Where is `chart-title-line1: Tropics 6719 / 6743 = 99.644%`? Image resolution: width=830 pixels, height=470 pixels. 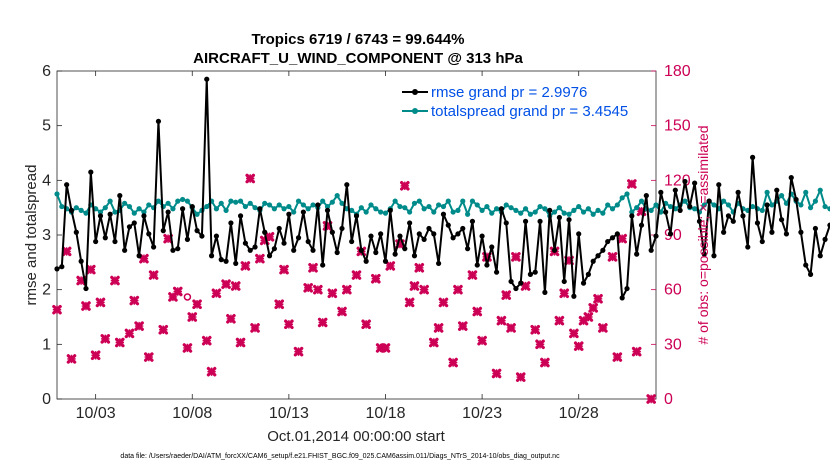 chart-title-line1: Tropics 6719 / 6743 = 99.644% is located at coordinates (357, 39).